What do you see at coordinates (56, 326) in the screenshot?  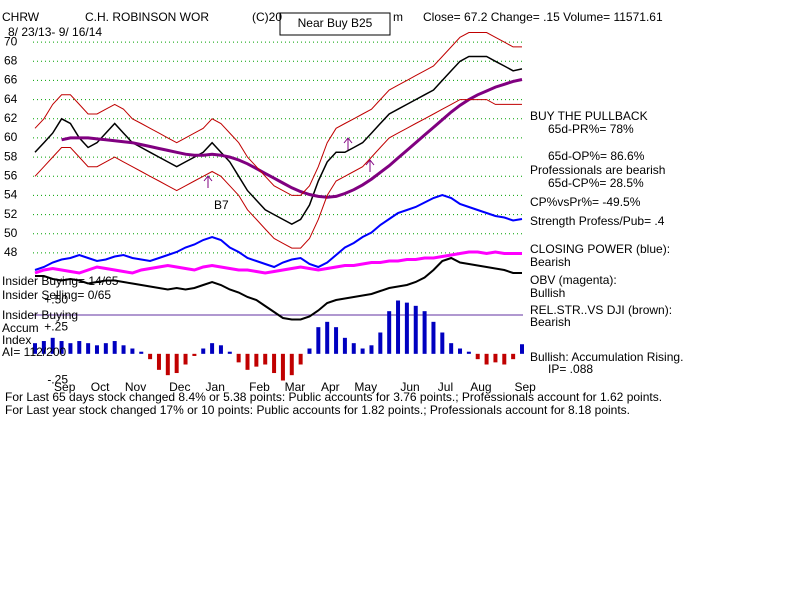 I see `accum-tick-label: +.25` at bounding box center [56, 326].